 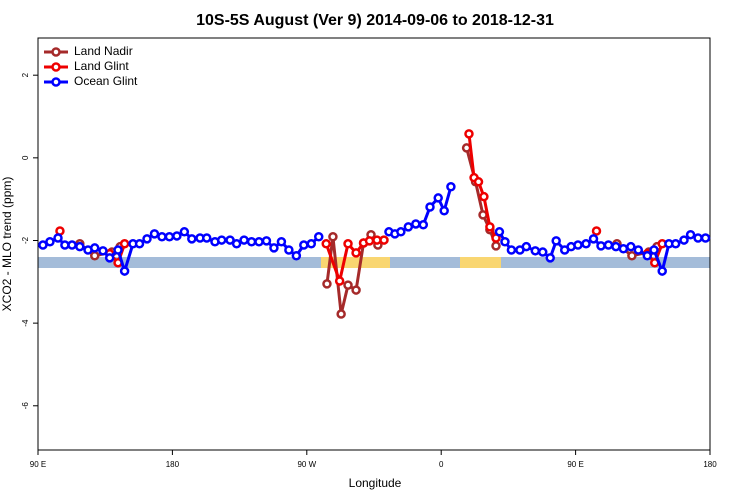 What do you see at coordinates (25, 240) in the screenshot?
I see `y-tick-label: -2` at bounding box center [25, 240].